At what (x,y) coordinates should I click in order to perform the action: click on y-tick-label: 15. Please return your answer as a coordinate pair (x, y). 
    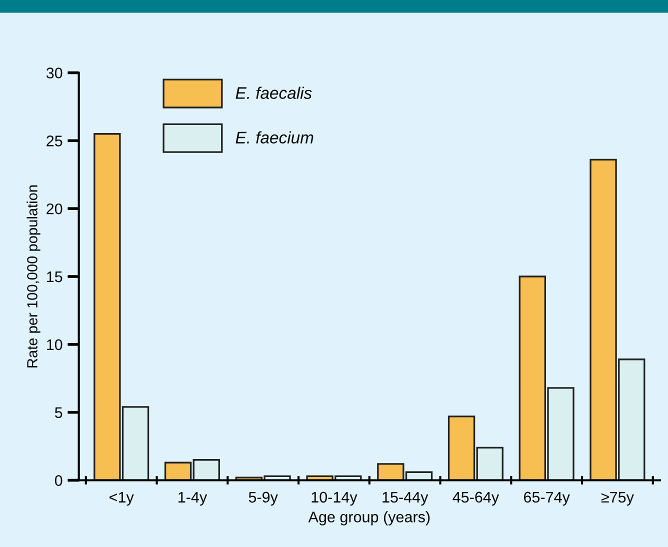
    Looking at the image, I should click on (54, 277).